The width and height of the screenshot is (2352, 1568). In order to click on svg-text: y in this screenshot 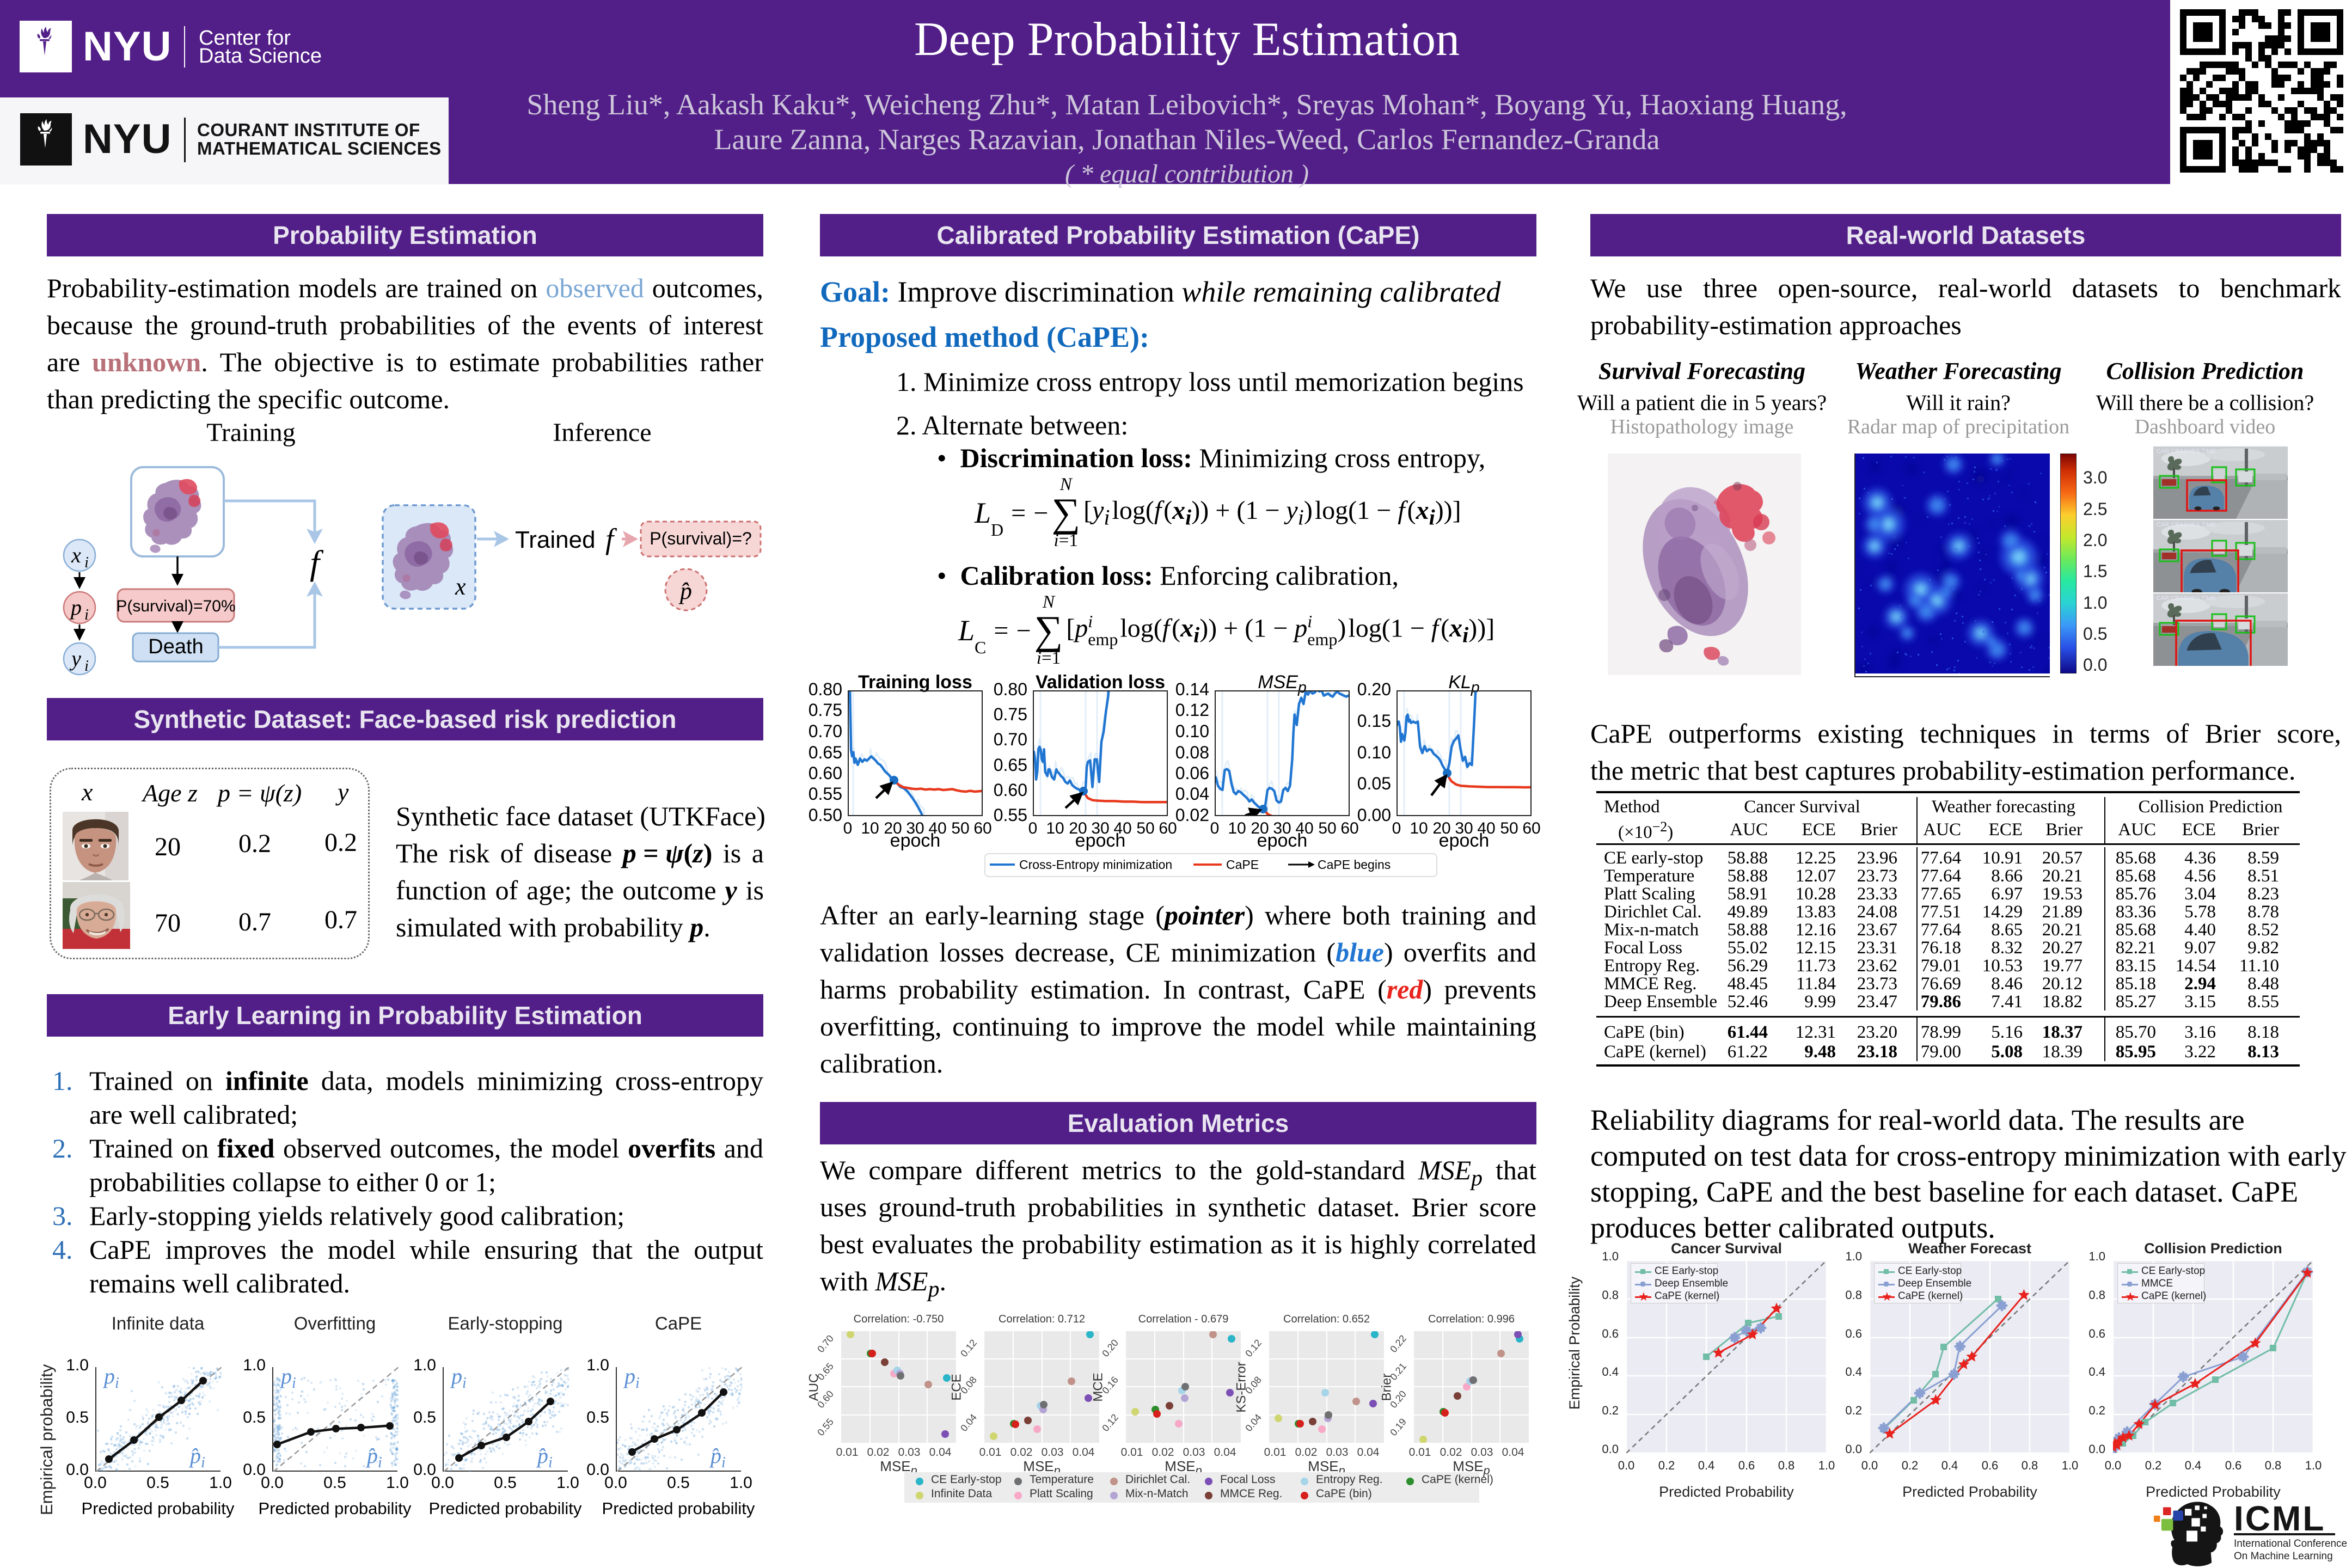, I will do `click(75, 658)`.